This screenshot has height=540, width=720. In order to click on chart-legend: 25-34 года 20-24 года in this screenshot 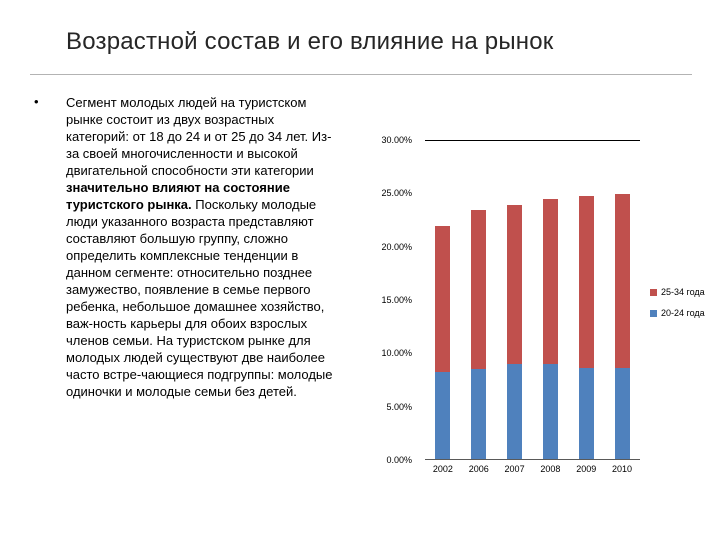, I will do `click(677, 302)`.